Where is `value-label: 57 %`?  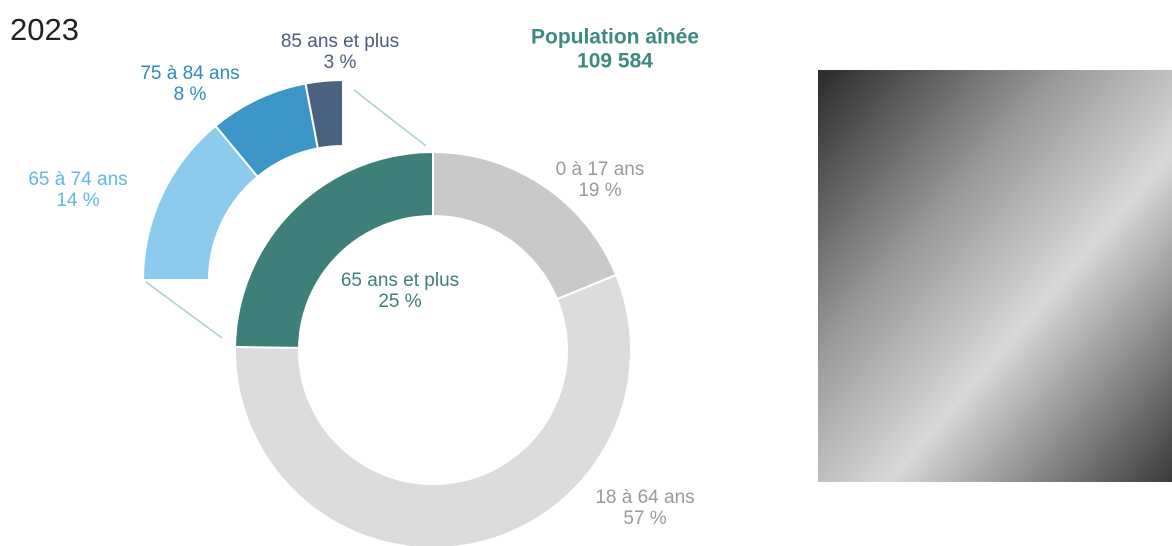 value-label: 57 % is located at coordinates (644, 518).